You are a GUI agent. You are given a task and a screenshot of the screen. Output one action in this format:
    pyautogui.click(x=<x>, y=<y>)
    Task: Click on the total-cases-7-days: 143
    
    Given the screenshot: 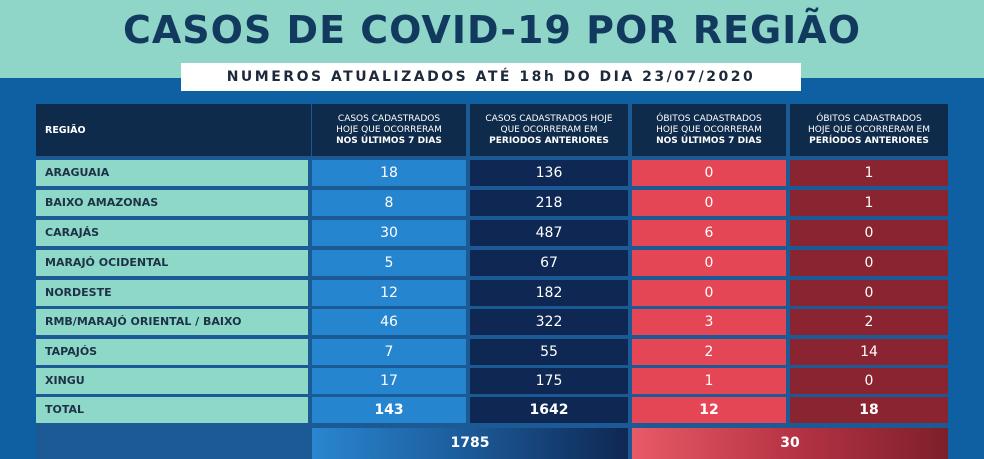 What is the action you would take?
    pyautogui.click(x=389, y=410)
    